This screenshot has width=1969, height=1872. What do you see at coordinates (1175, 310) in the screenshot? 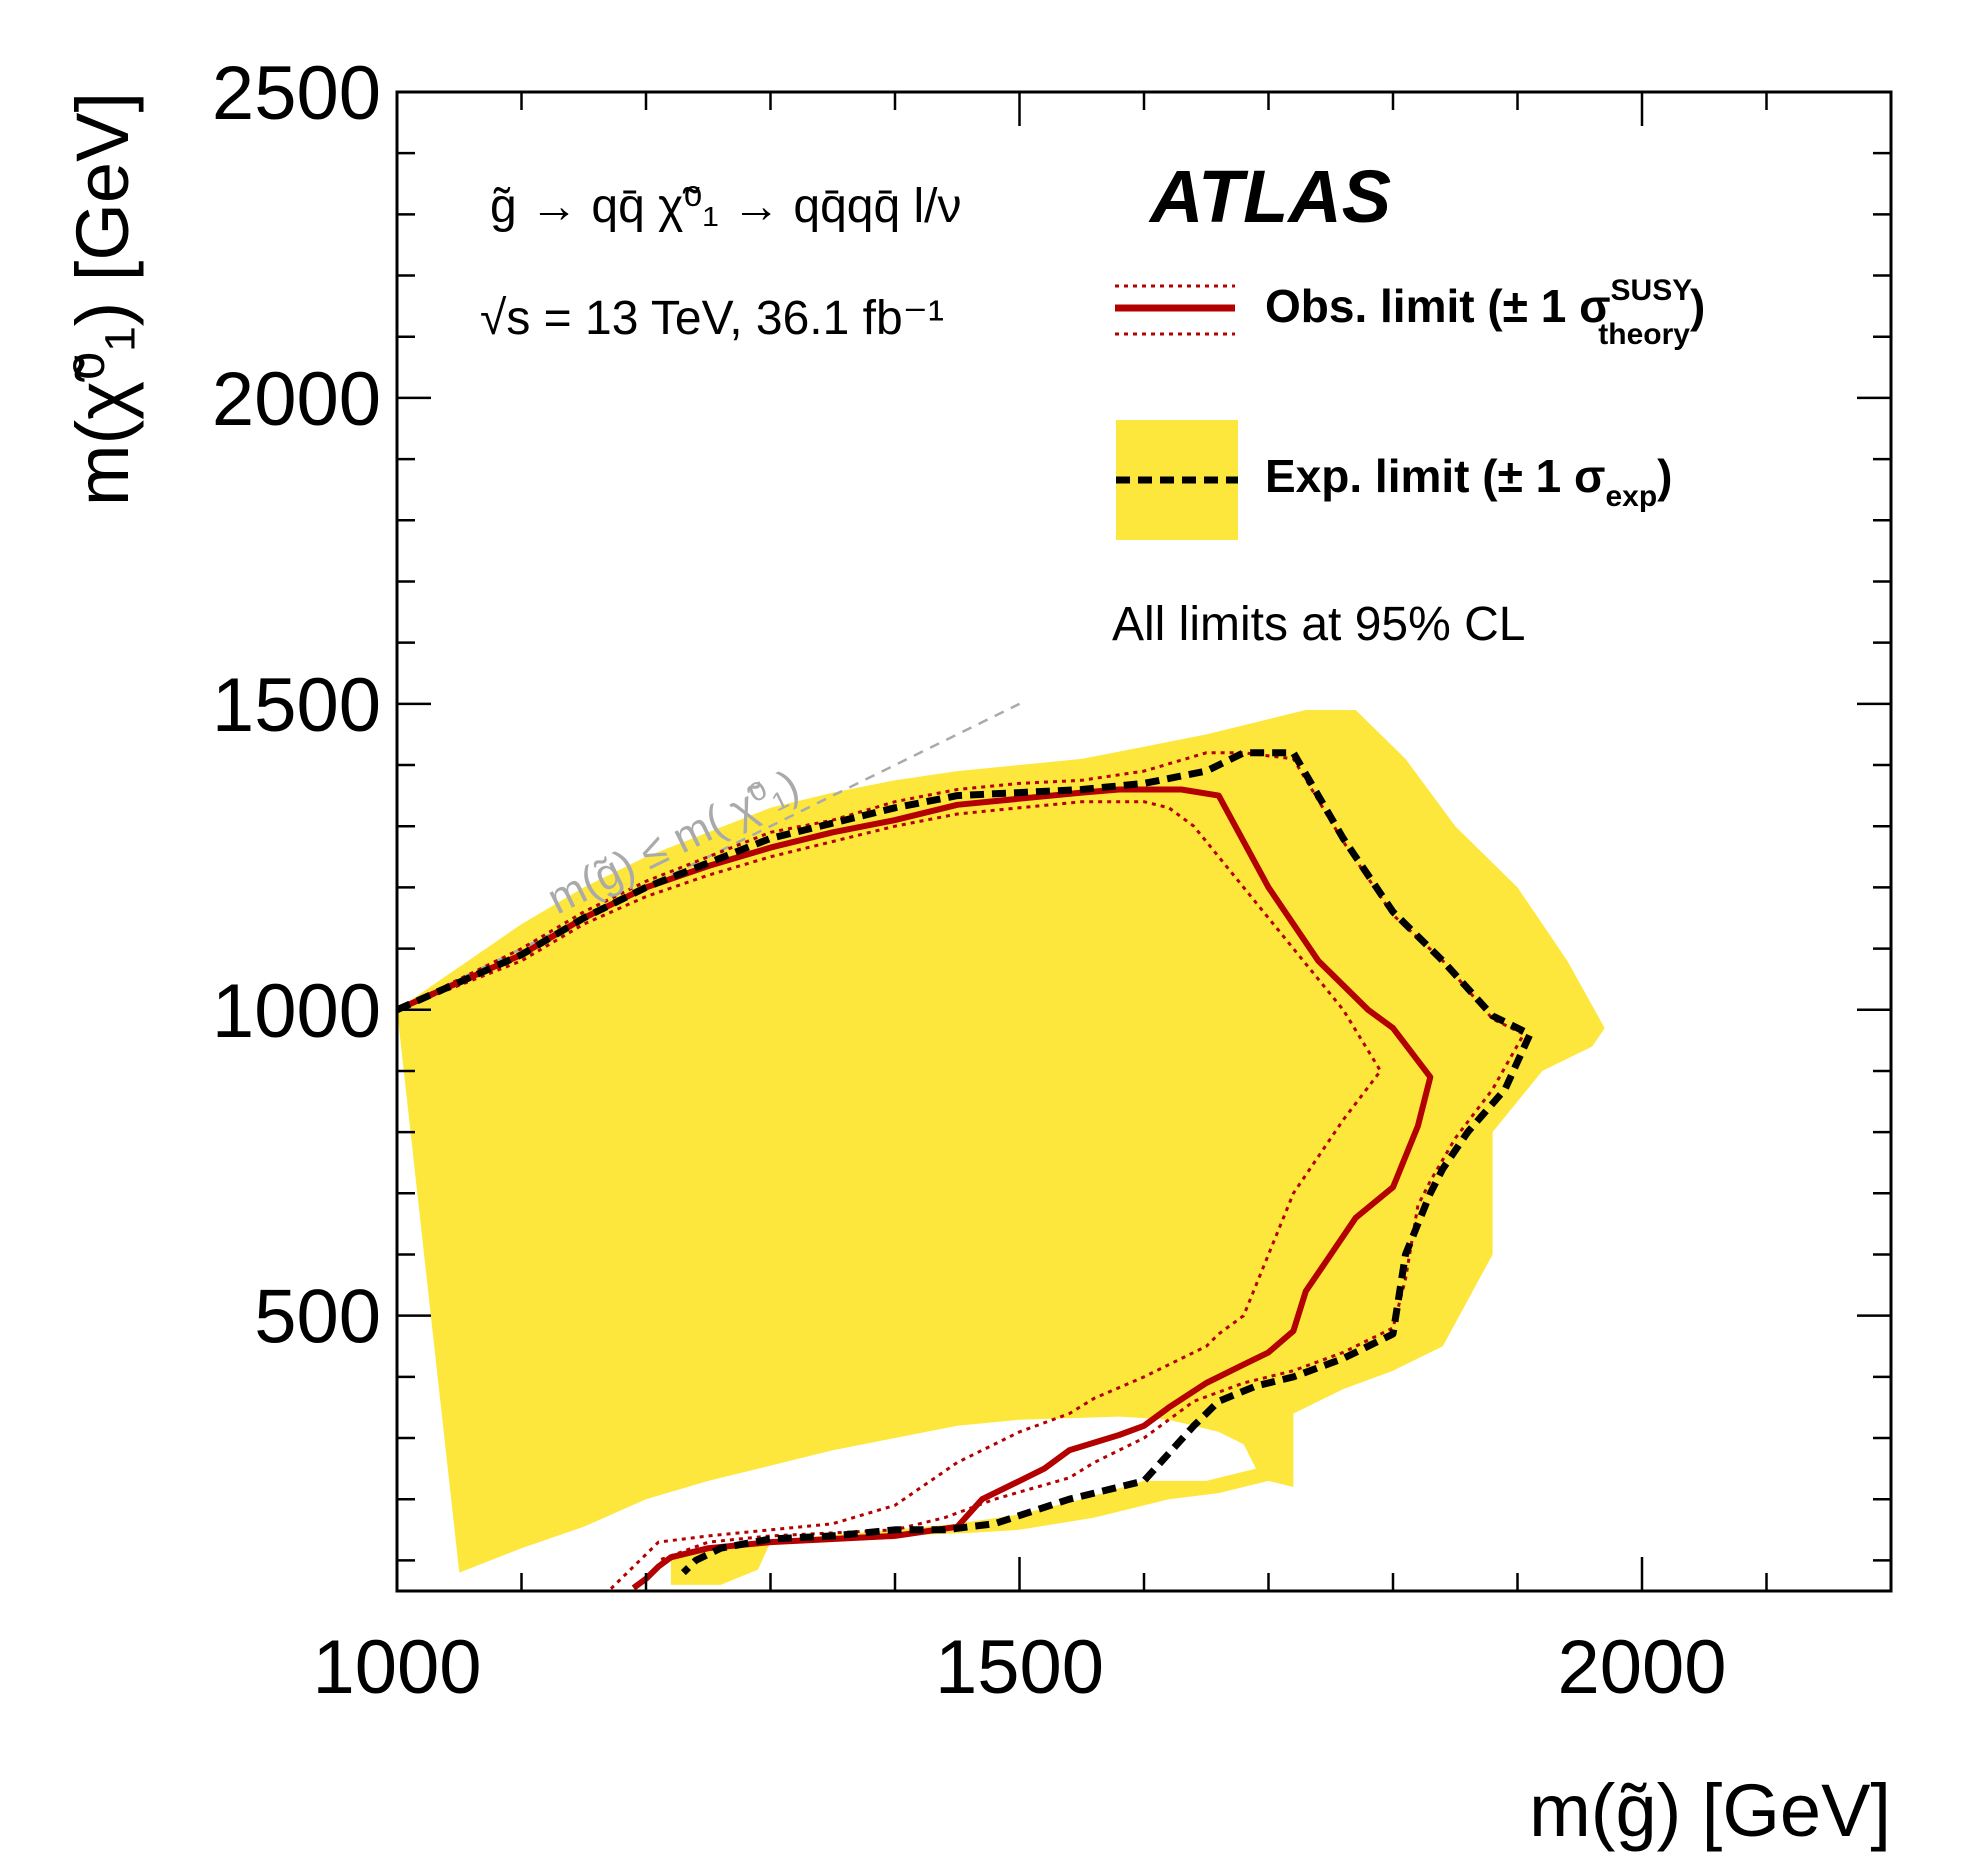
I see `legend-obs-symbol` at bounding box center [1175, 310].